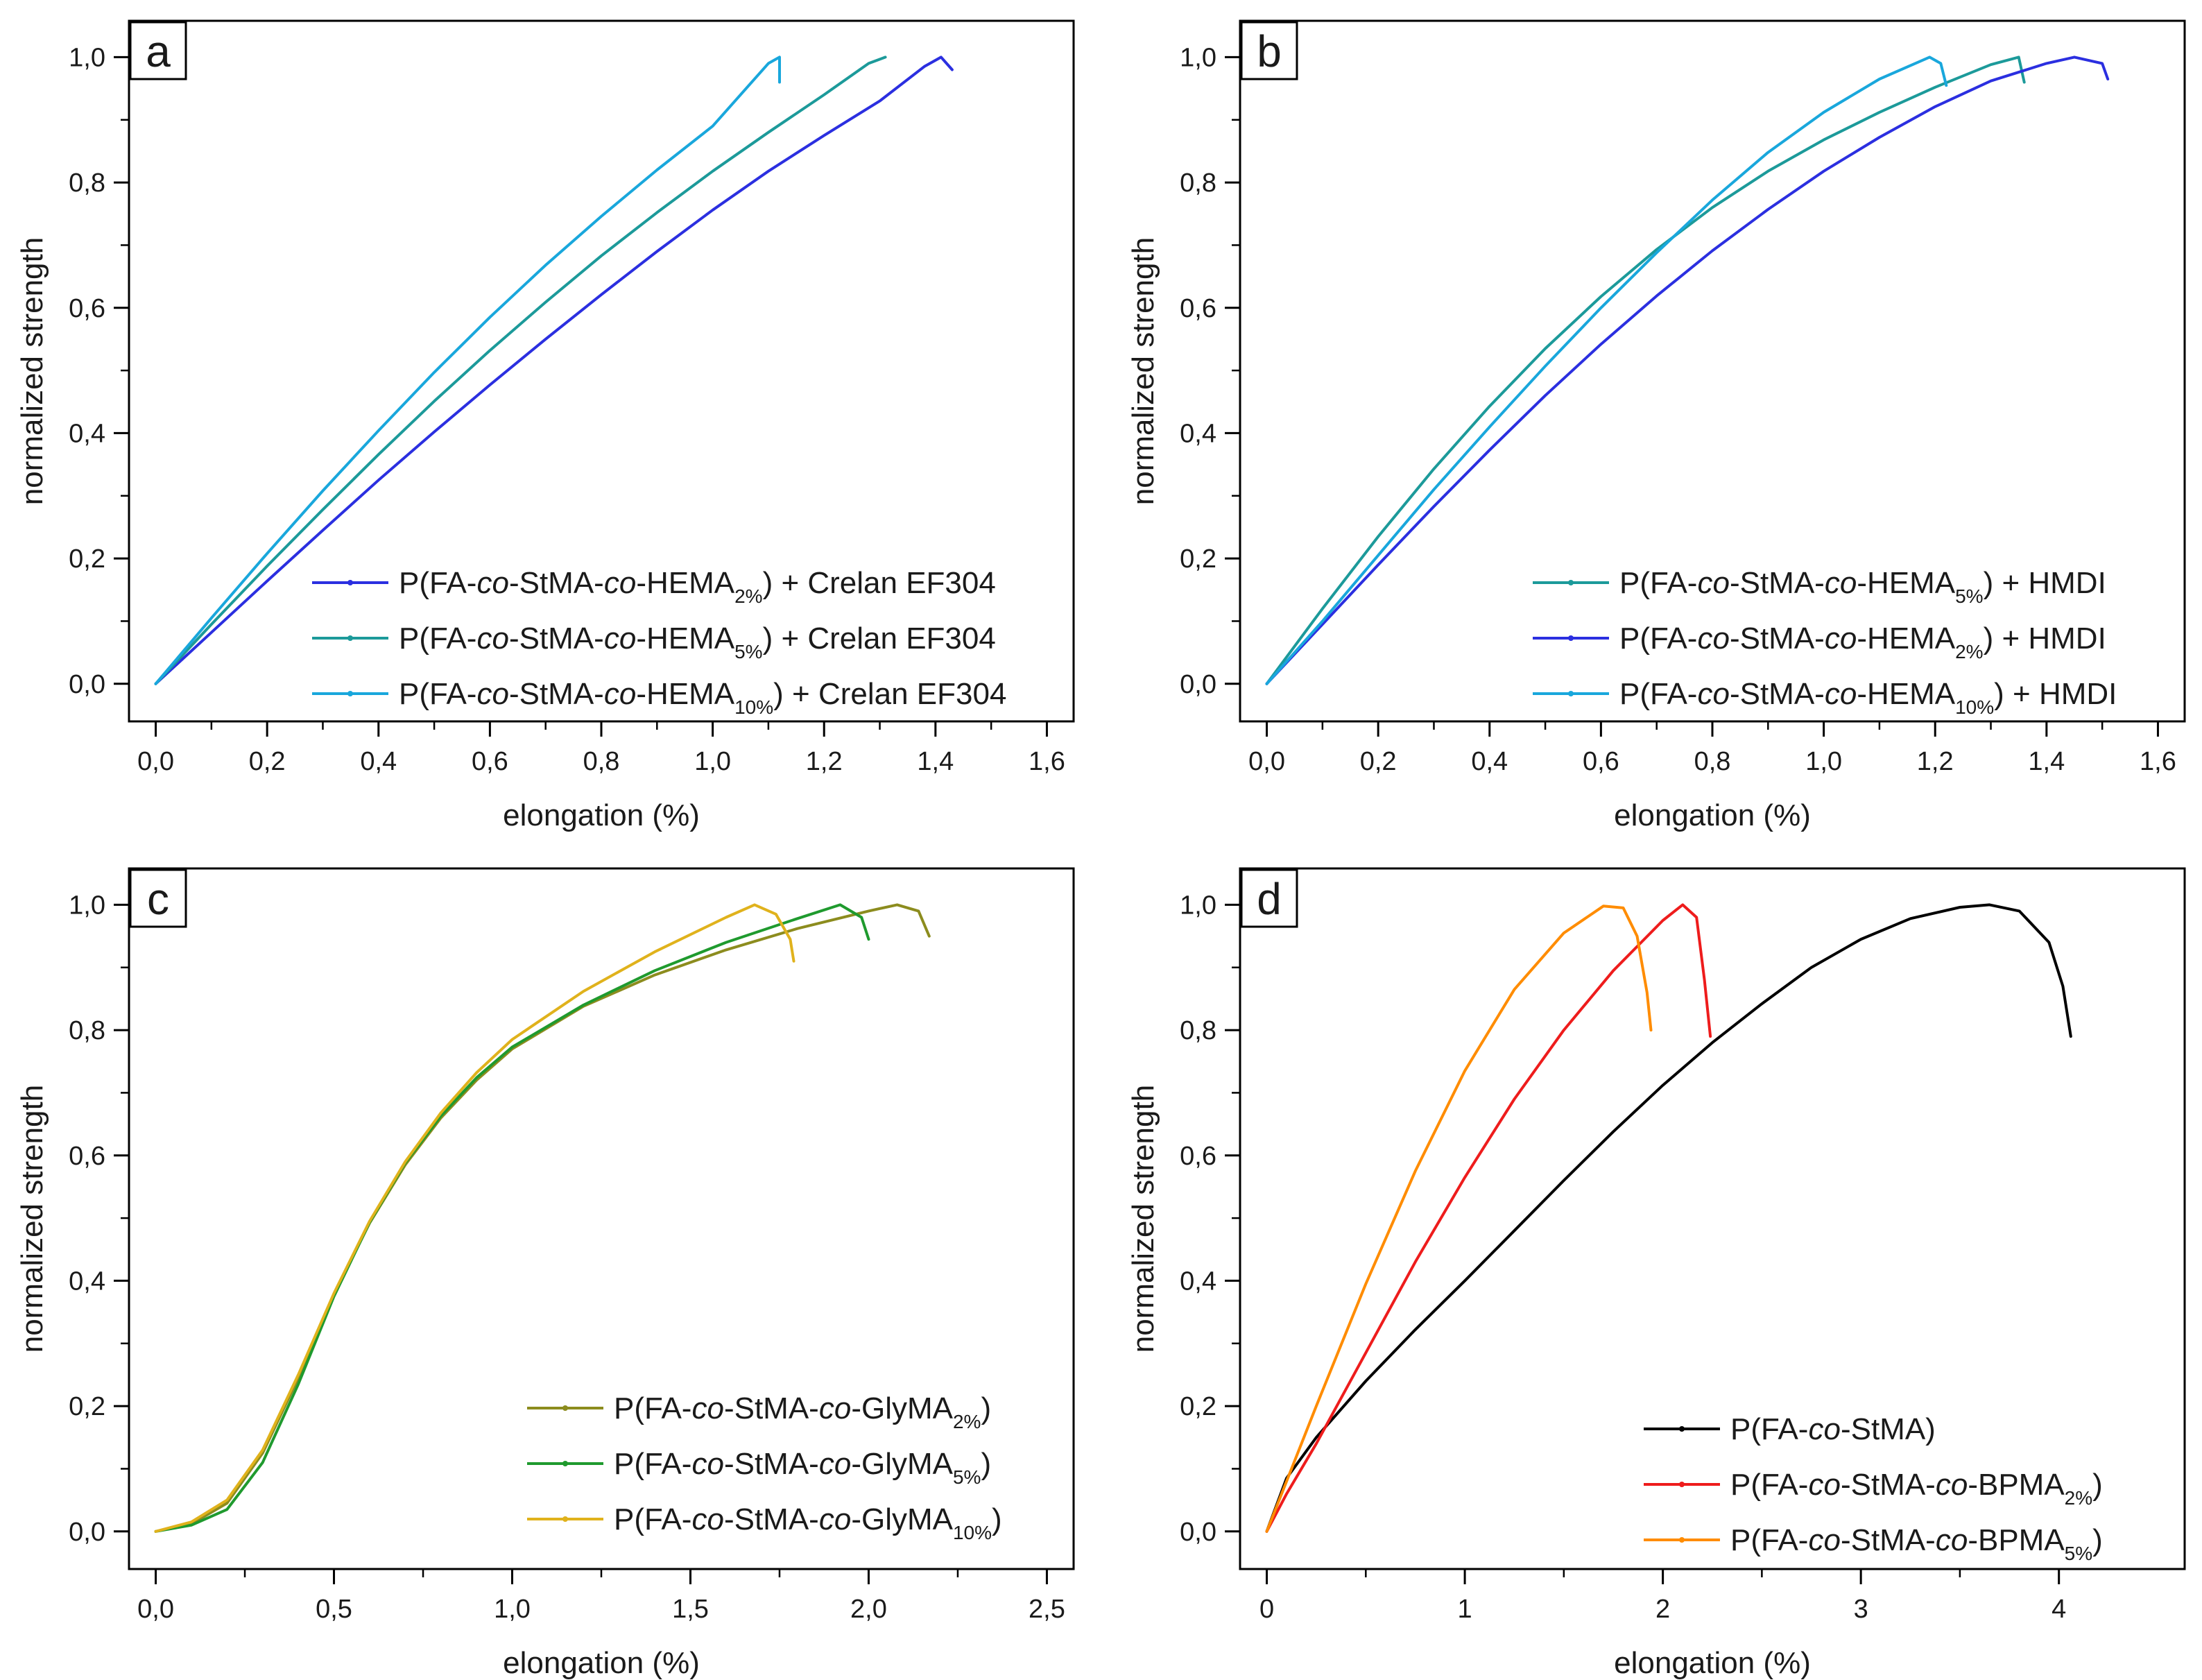  Describe the element at coordinates (808, 1522) in the screenshot. I see `legend-entry: P(FA-co-StMA-co-GlyMA10%)` at that location.